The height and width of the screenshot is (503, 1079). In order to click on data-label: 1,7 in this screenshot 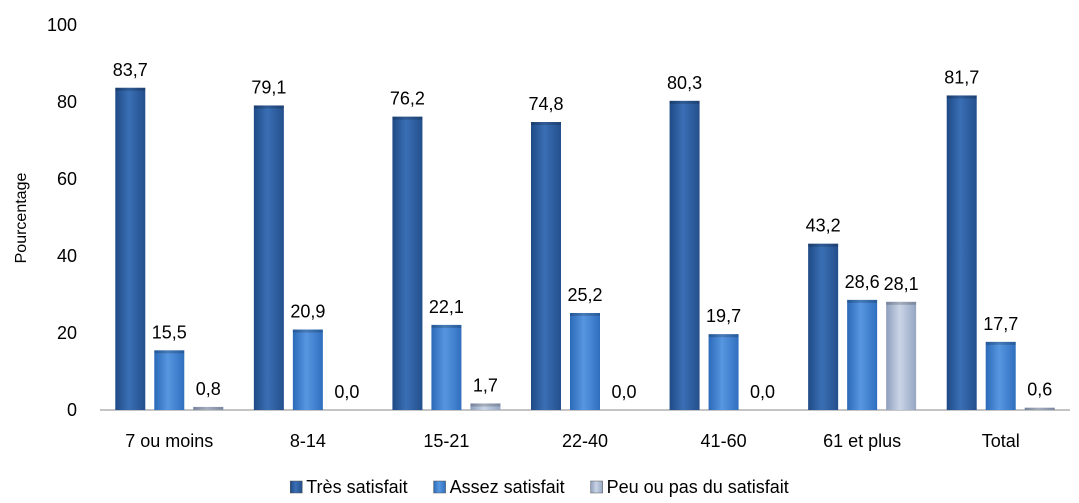, I will do `click(485, 385)`.